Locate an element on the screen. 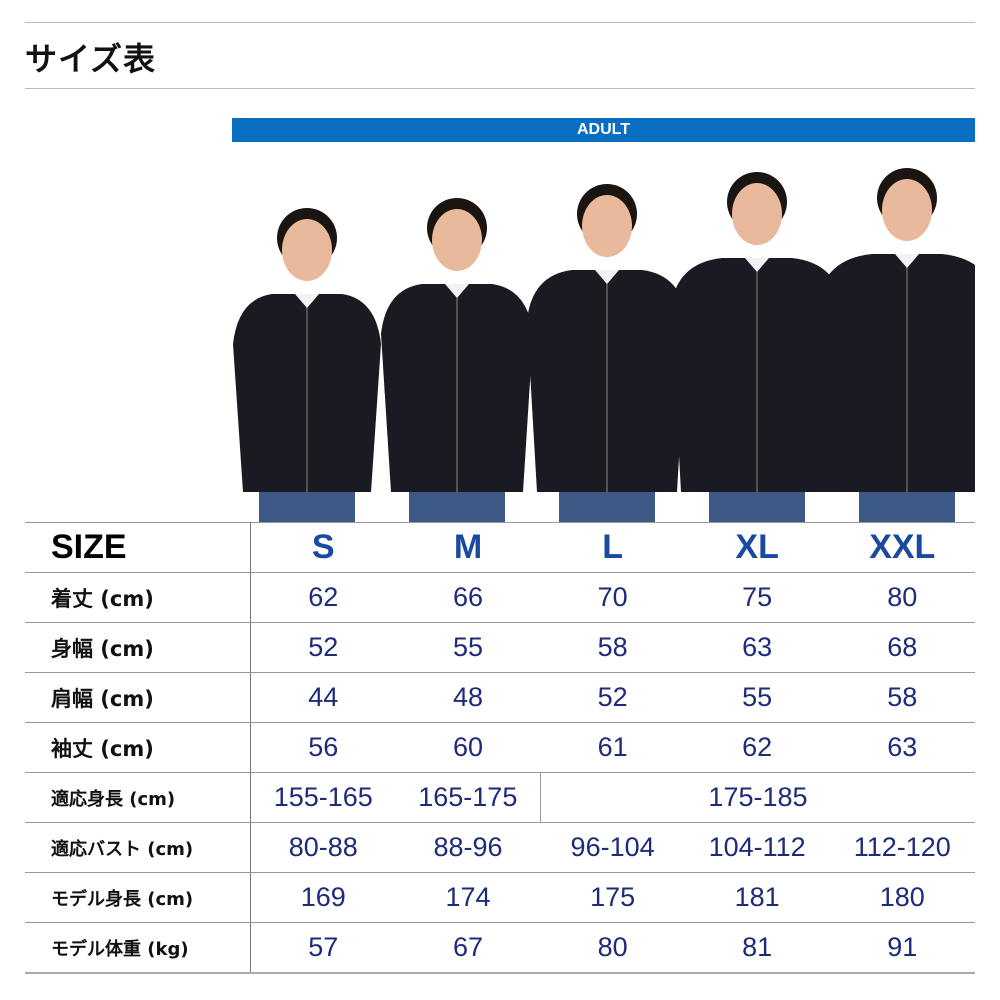 The height and width of the screenshot is (1000, 1000). cell: 75 is located at coordinates (757, 597).